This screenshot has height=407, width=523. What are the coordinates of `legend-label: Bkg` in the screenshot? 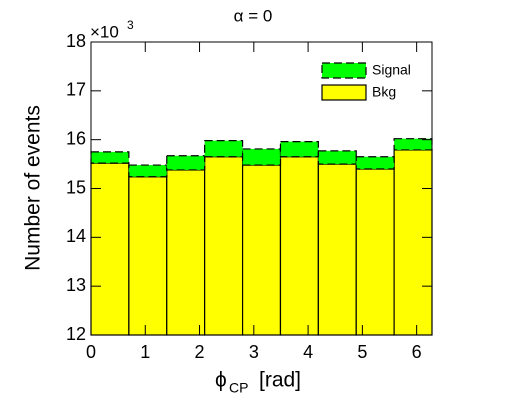 It's located at (384, 92).